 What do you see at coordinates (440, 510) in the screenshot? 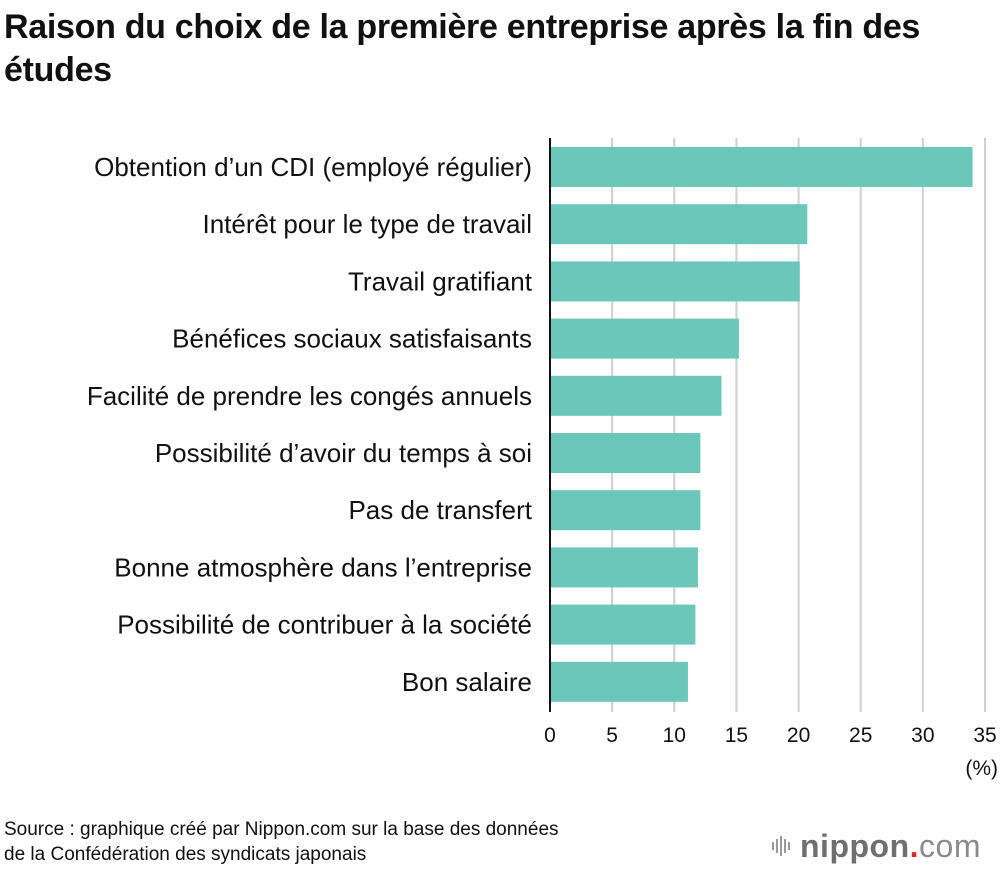
I see `category-label: Pas de transfert` at bounding box center [440, 510].